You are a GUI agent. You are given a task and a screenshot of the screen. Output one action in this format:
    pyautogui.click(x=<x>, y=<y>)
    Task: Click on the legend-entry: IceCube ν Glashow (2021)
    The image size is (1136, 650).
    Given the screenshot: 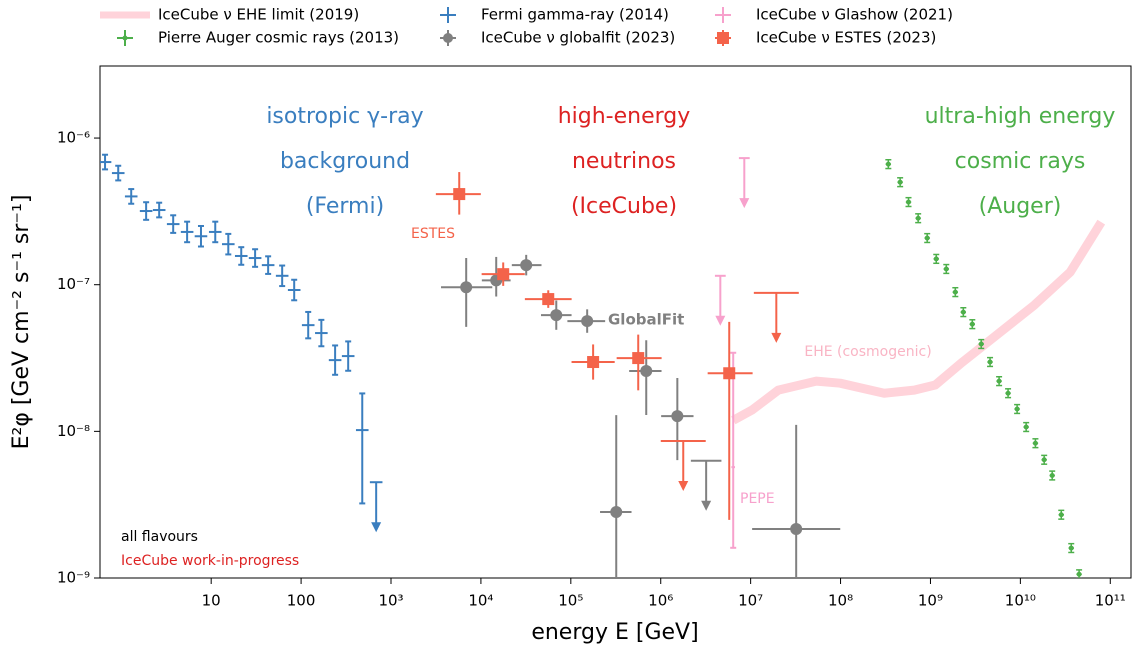 What is the action you would take?
    pyautogui.click(x=834, y=15)
    